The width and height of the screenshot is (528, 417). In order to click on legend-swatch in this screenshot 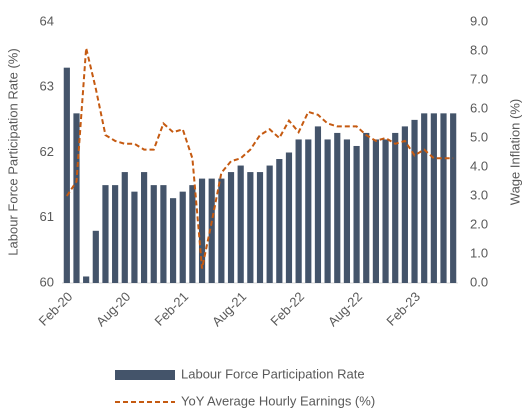, I will do `click(145, 375)`.